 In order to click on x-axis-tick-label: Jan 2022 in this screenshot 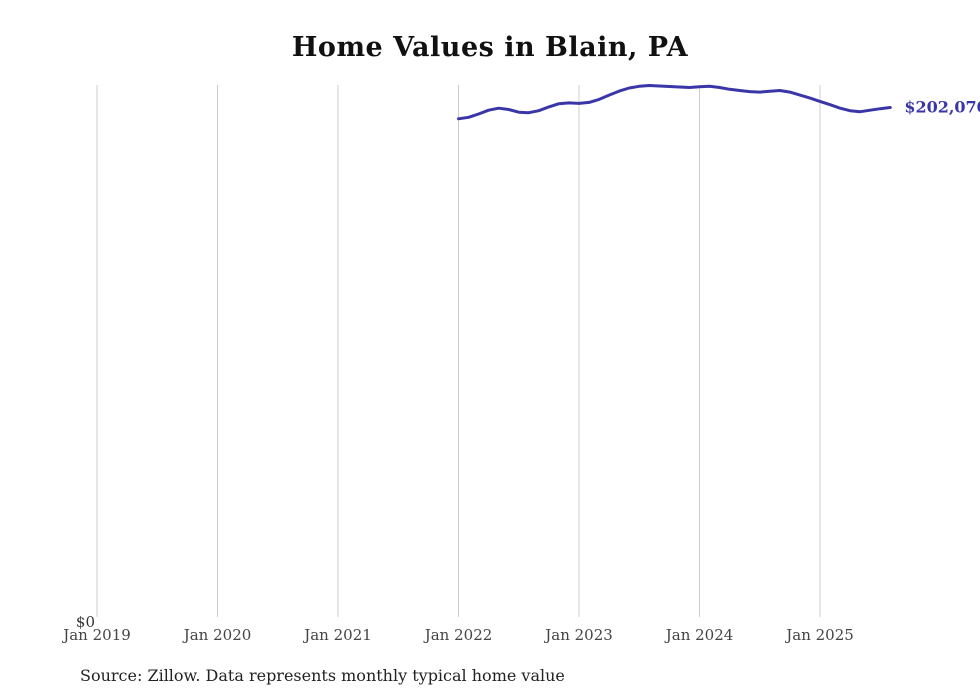, I will do `click(458, 635)`.